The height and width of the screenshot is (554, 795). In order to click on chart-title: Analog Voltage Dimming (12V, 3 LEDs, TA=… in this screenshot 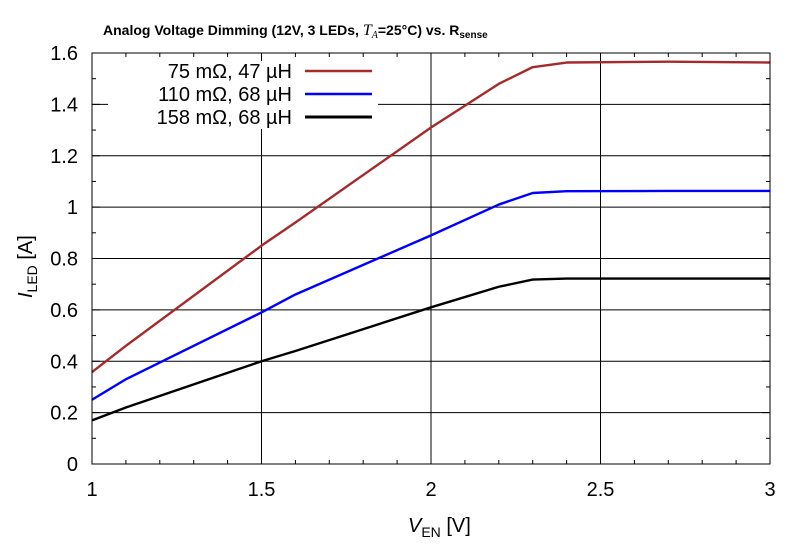, I will do `click(295, 31)`.